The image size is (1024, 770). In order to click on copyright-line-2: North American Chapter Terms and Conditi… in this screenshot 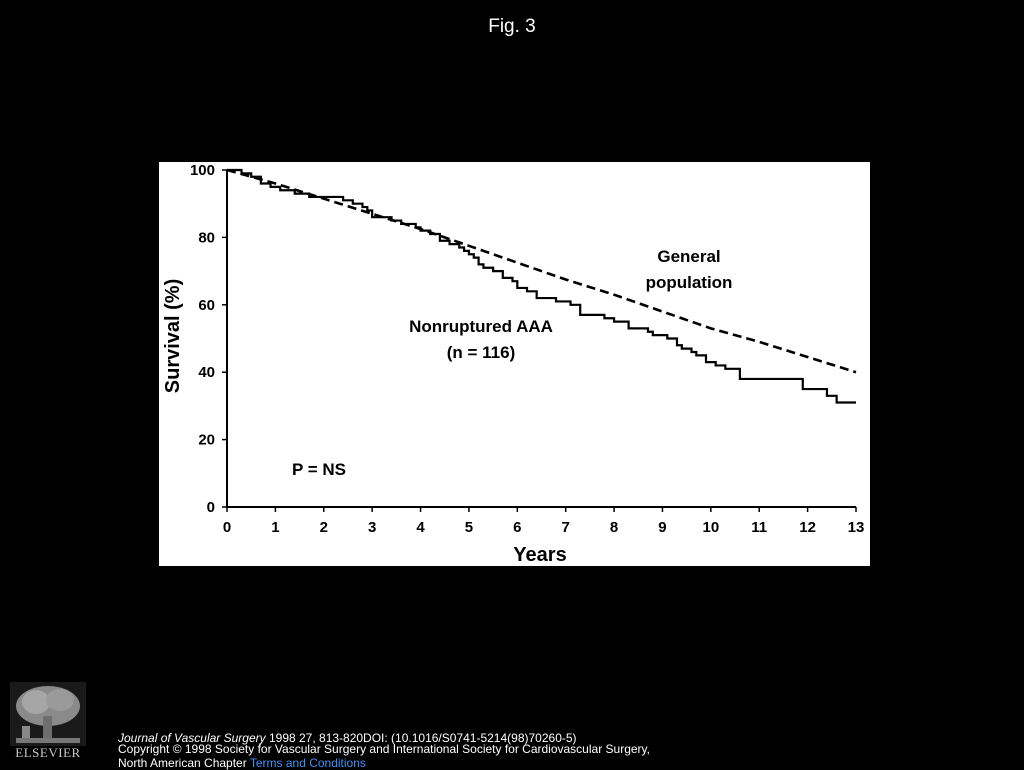, I will do `click(242, 763)`.